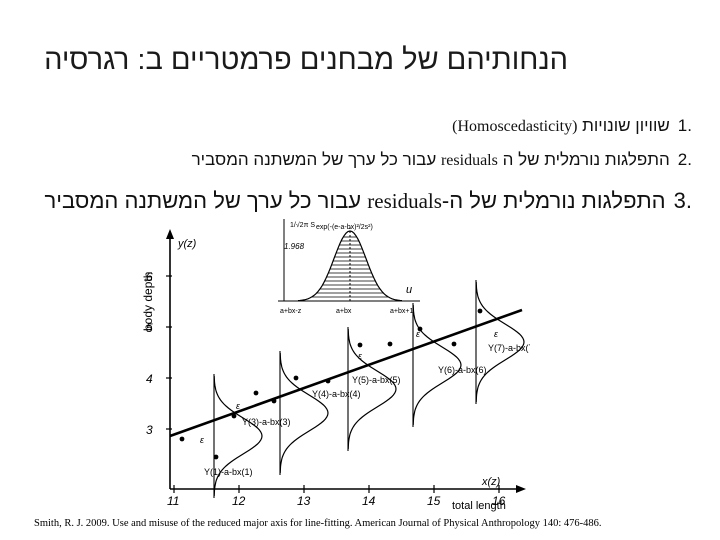 The image size is (720, 540). What do you see at coordinates (462, 370) in the screenshot?
I see `annotation-6: Y(6)-a-bx(6)` at bounding box center [462, 370].